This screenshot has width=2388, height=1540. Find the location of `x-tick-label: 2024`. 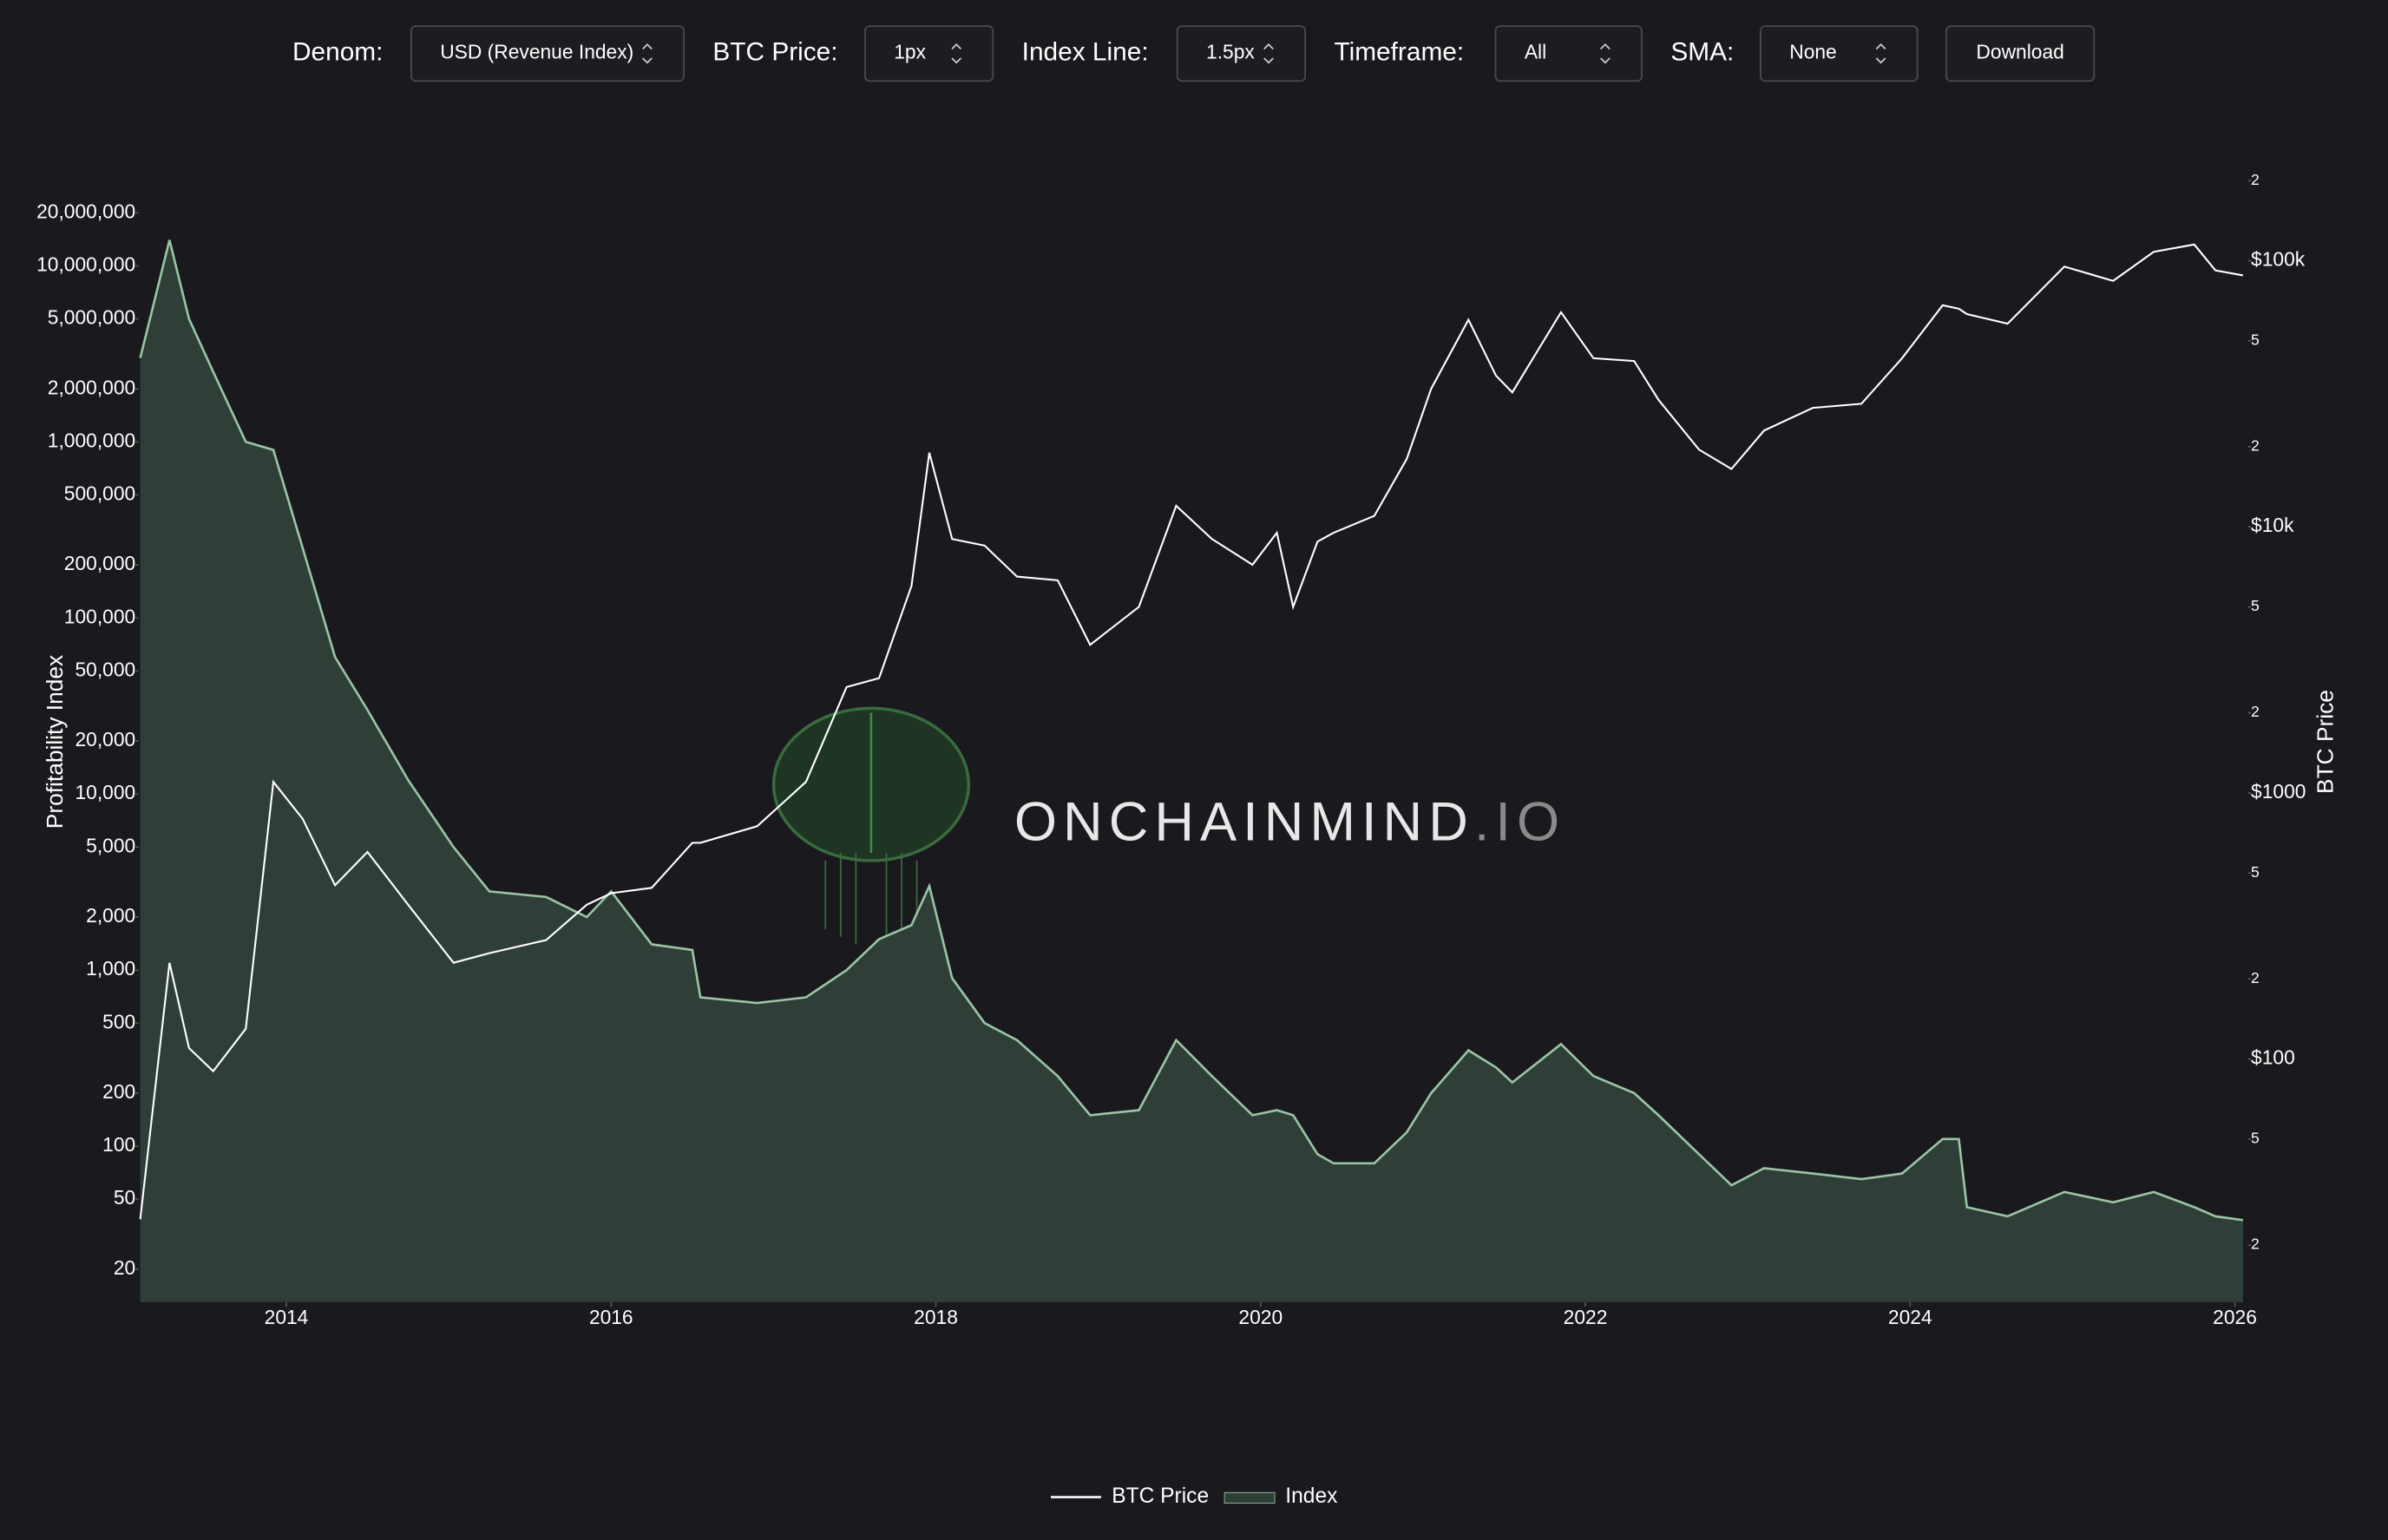

x-tick-label: 2024 is located at coordinates (1910, 1317).